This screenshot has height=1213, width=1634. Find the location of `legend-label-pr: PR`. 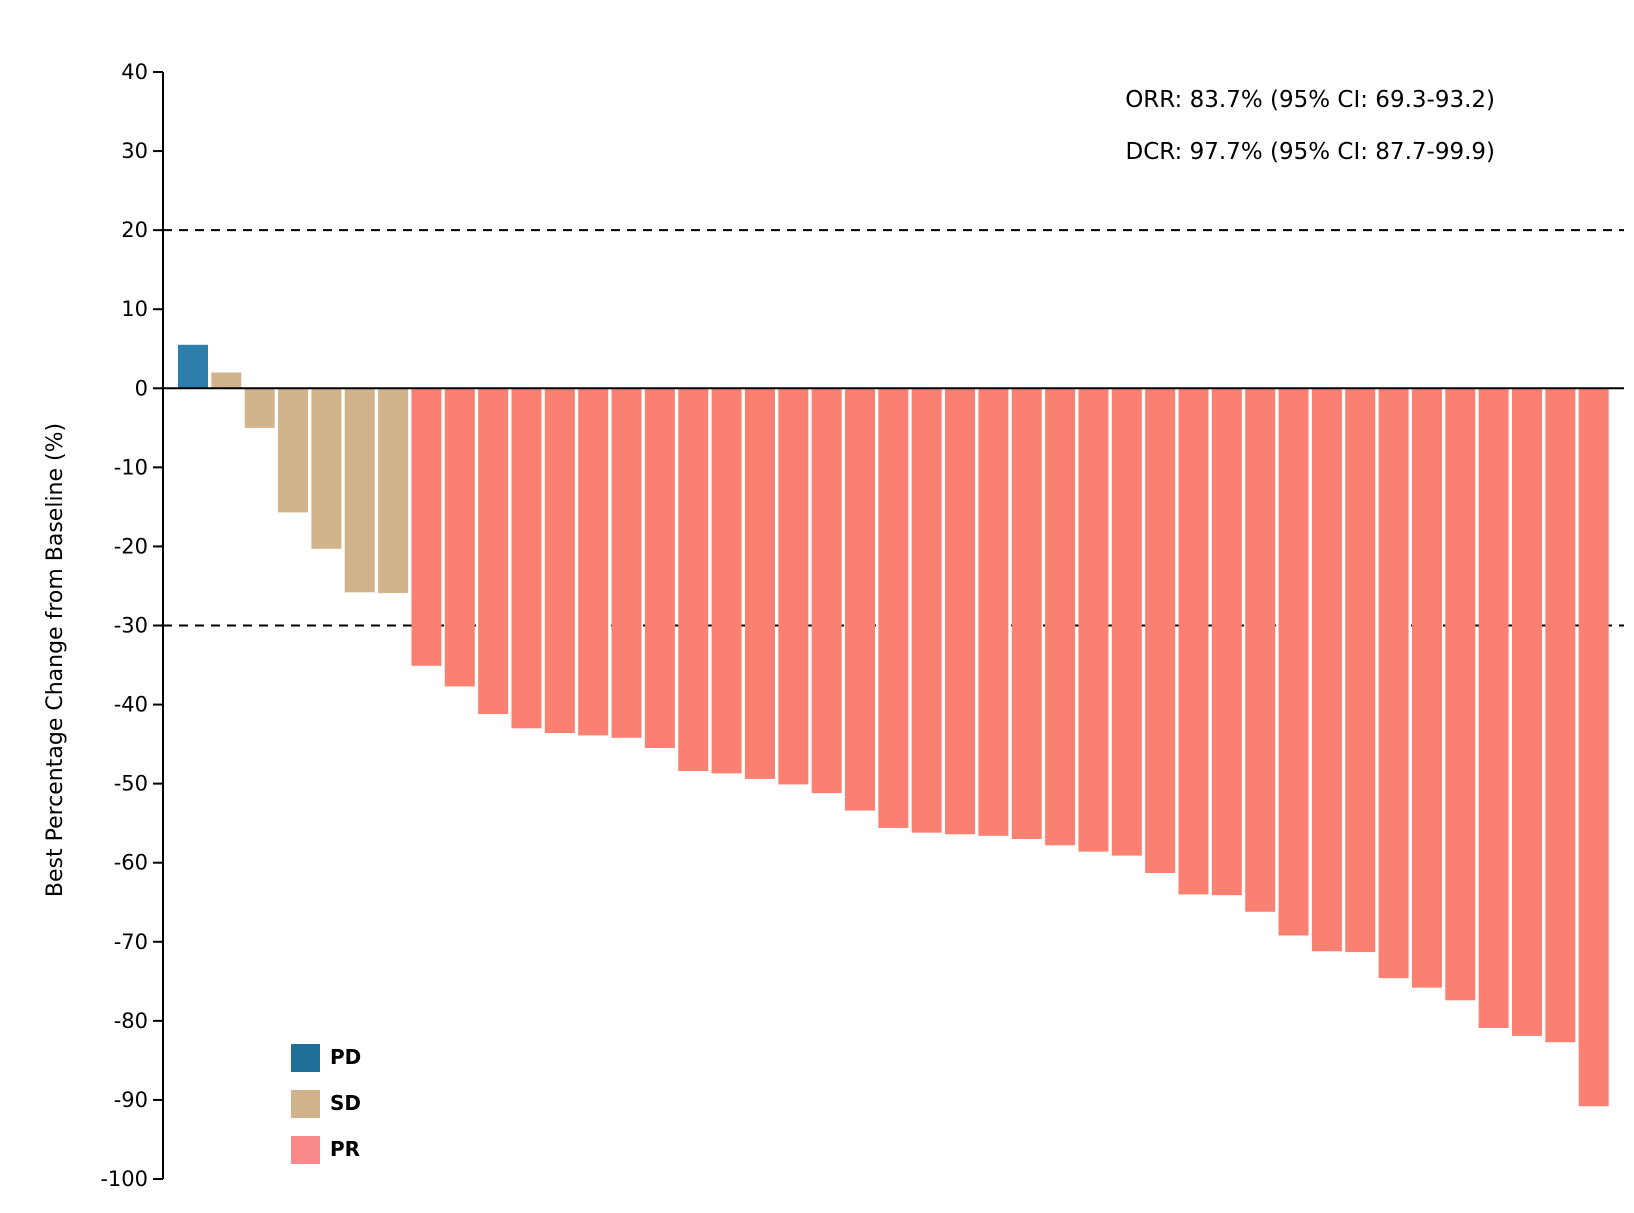

legend-label-pr: PR is located at coordinates (345, 1149).